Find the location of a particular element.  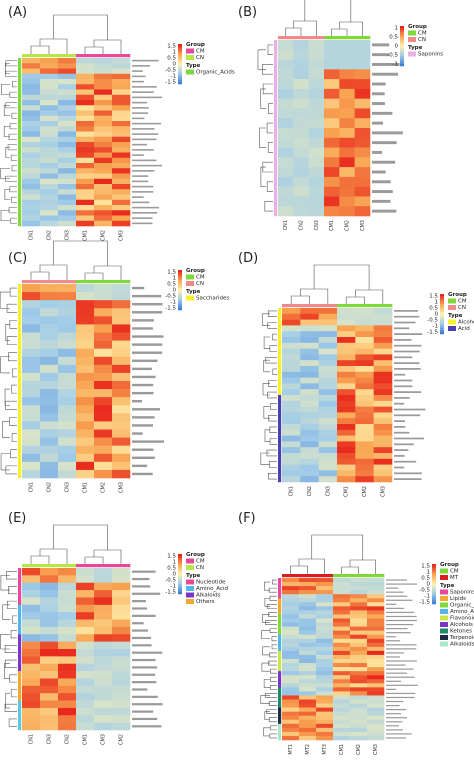

legend-swatch is located at coordinates (190, 582).